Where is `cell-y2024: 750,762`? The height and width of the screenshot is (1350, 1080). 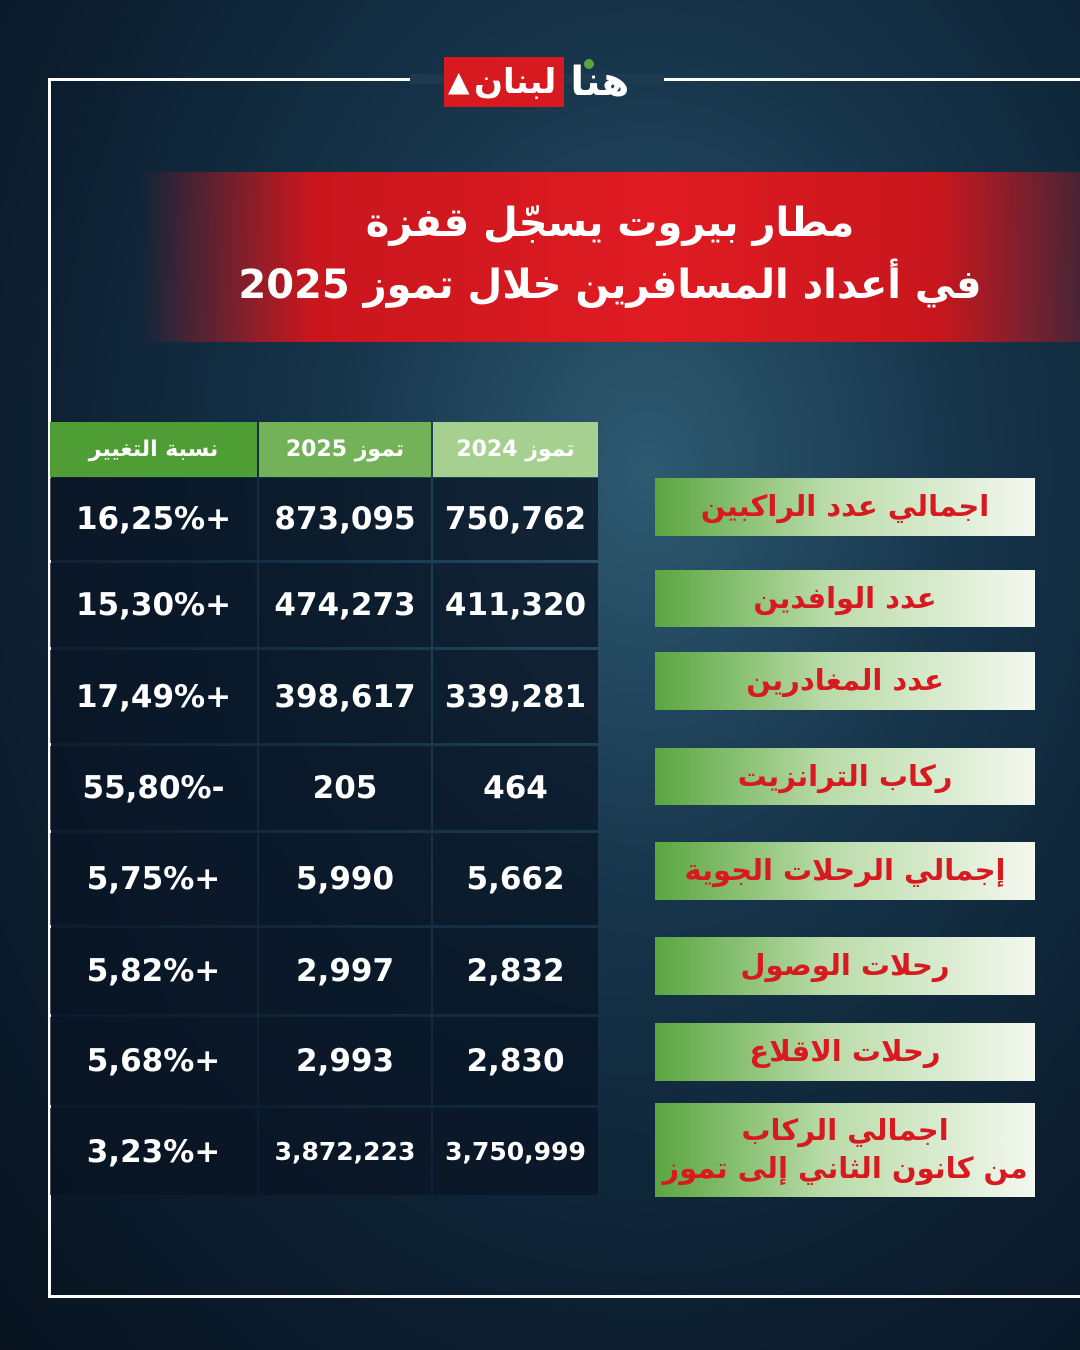
cell-y2024: 750,762 is located at coordinates (515, 519).